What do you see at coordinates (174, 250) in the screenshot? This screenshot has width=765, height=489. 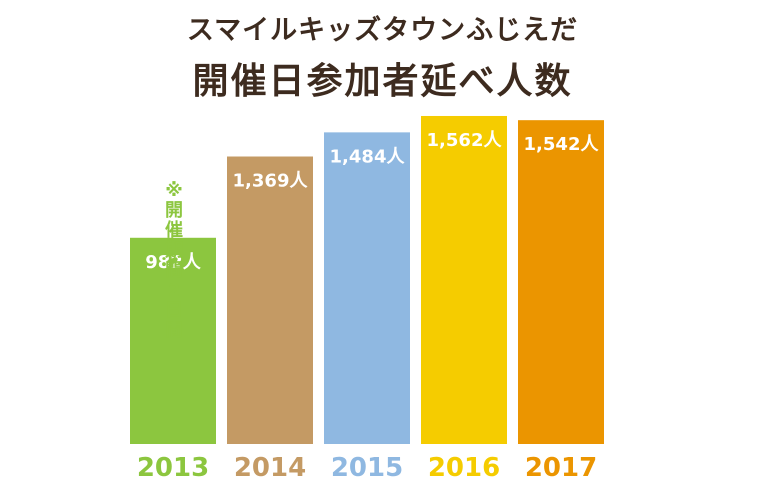 I see `note-char: 期` at bounding box center [174, 250].